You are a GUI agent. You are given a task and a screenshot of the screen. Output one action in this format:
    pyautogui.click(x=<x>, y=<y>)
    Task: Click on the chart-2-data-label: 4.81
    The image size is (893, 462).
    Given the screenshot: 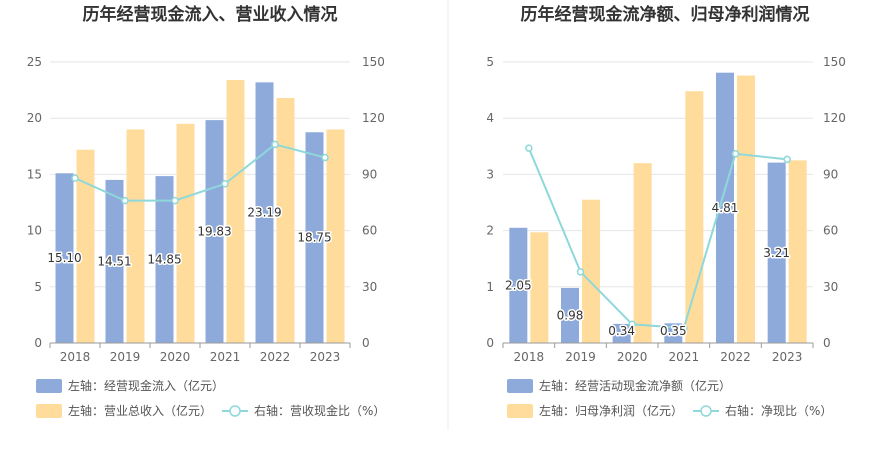 What is the action you would take?
    pyautogui.click(x=725, y=208)
    